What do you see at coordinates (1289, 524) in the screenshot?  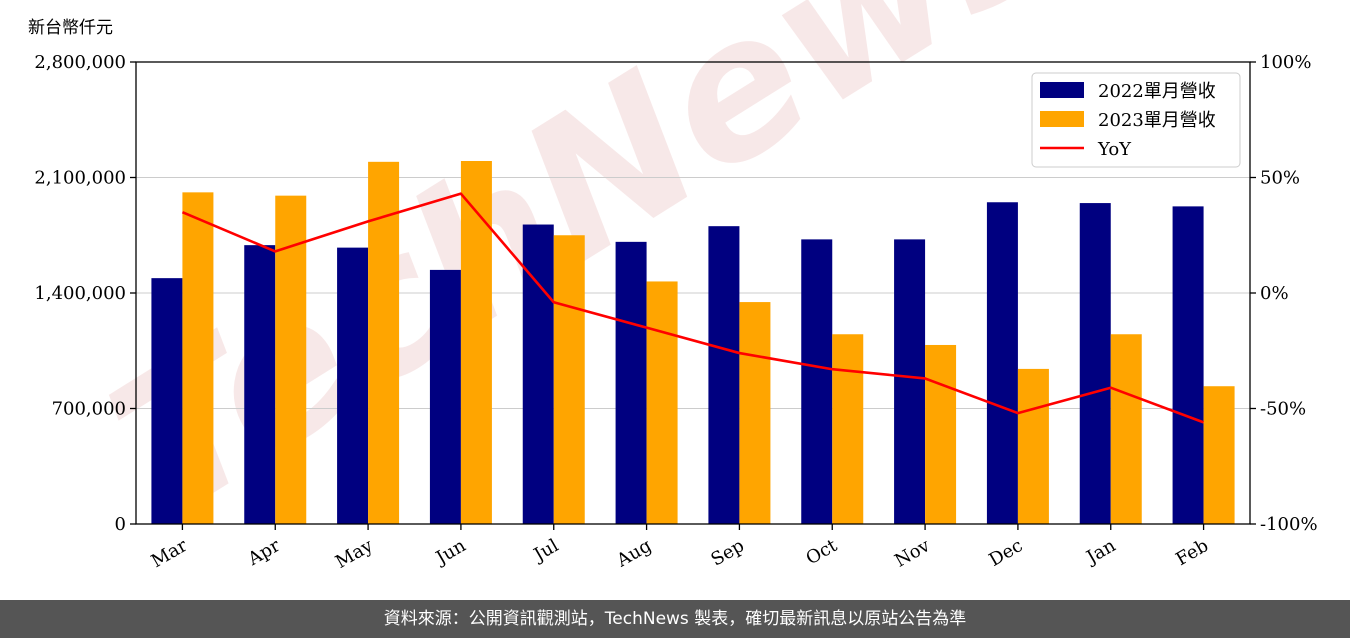 I see `y2-tick-label: -100%` at bounding box center [1289, 524].